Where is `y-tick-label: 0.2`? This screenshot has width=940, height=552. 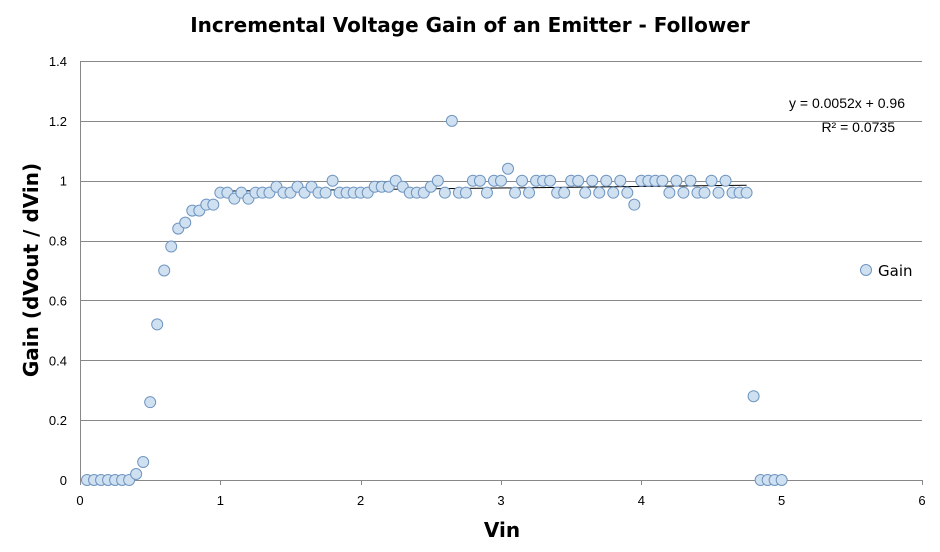
y-tick-label: 0.2 is located at coordinates (58, 420).